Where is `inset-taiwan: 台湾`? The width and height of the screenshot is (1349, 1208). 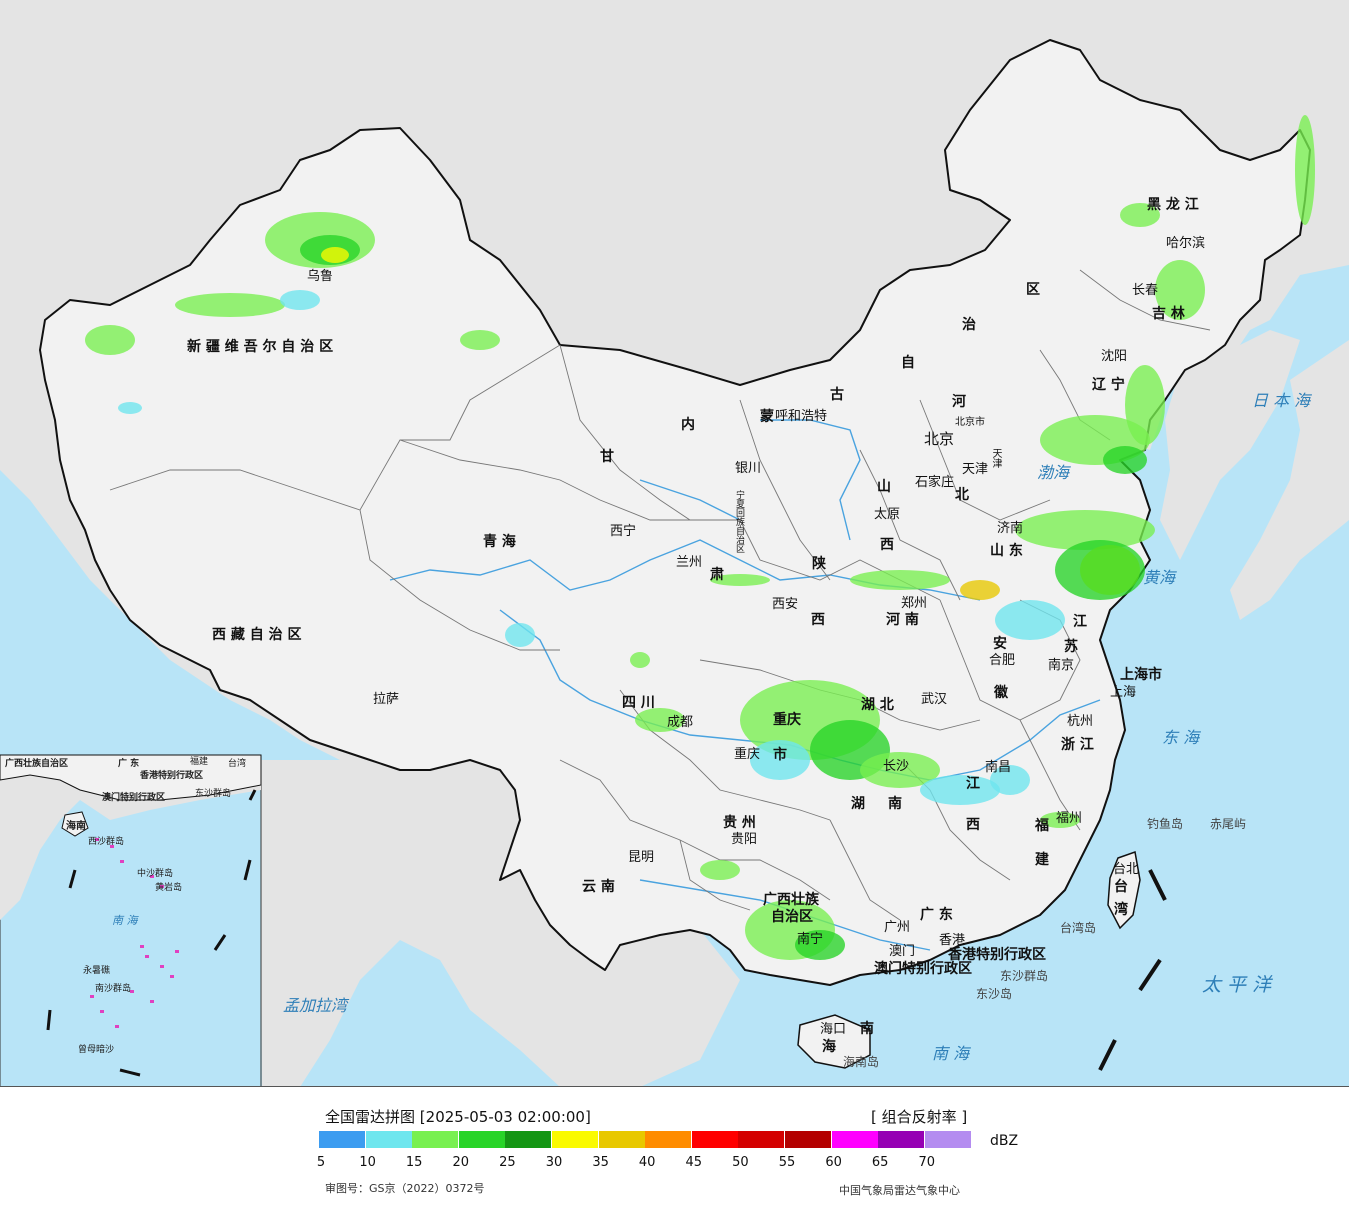 inset-taiwan: 台湾 is located at coordinates (237, 764).